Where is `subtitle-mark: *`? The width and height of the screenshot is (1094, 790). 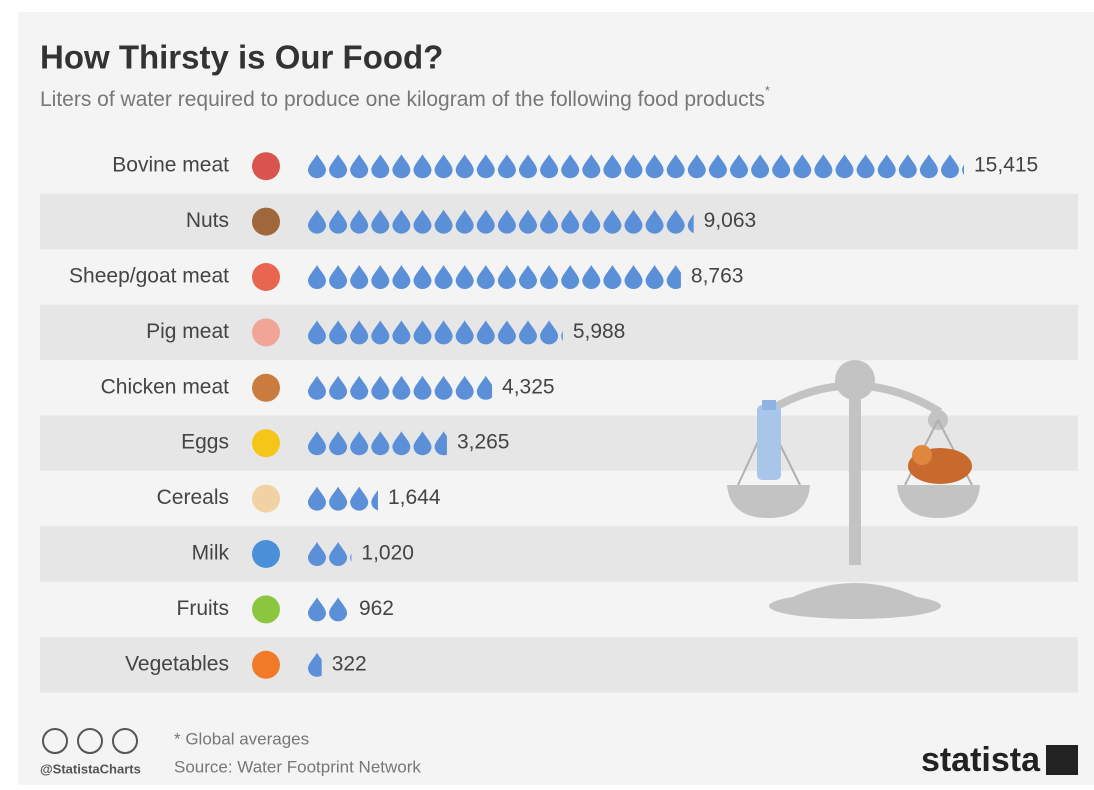 subtitle-mark: * is located at coordinates (767, 90).